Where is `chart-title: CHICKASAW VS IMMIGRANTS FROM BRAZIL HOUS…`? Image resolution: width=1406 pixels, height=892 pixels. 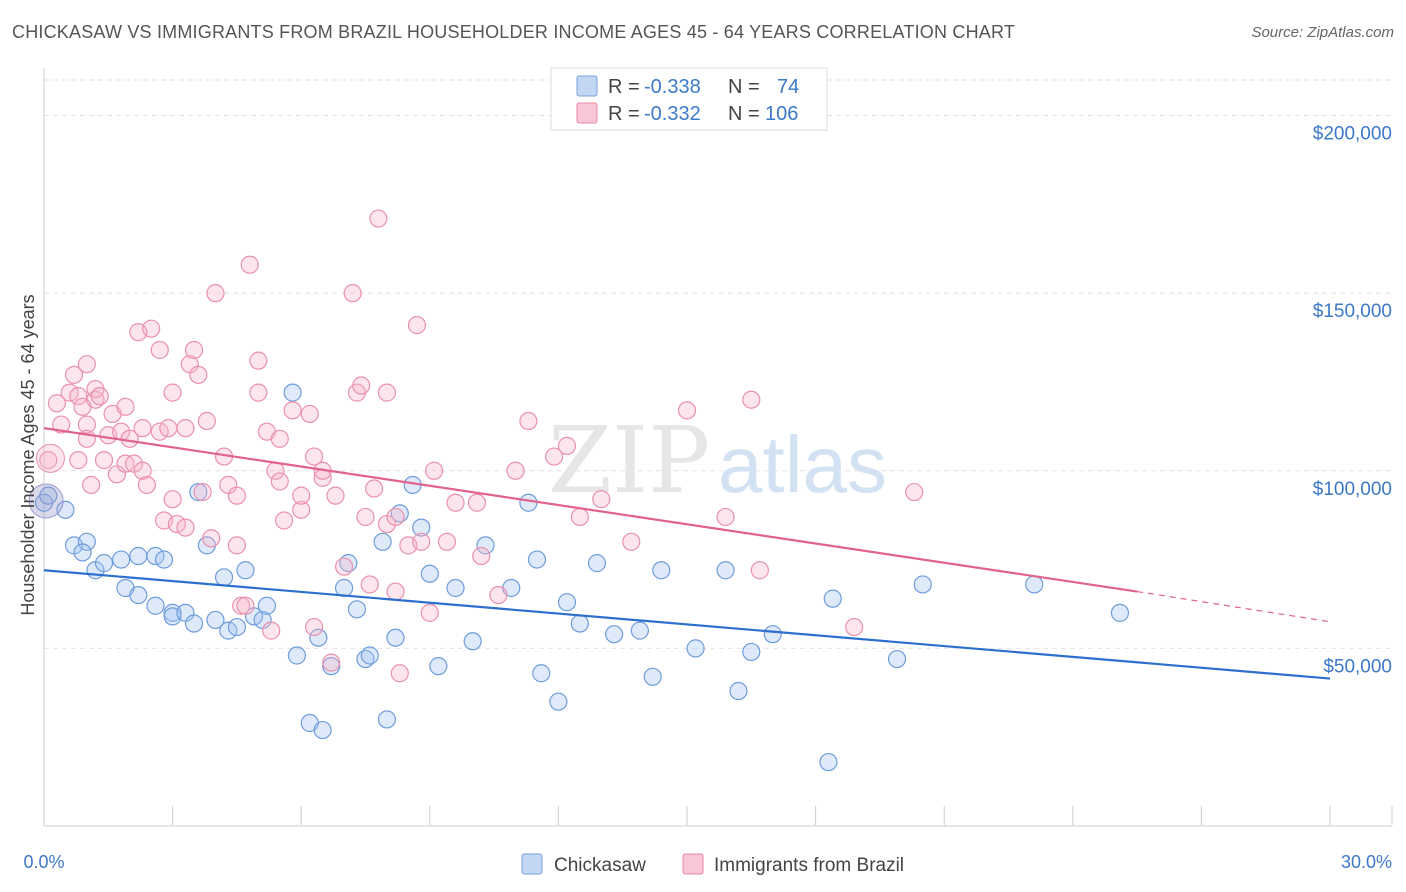
chart-title: CHICKASAW VS IMMIGRANTS FROM BRAZIL HOUS… is located at coordinates (514, 32).